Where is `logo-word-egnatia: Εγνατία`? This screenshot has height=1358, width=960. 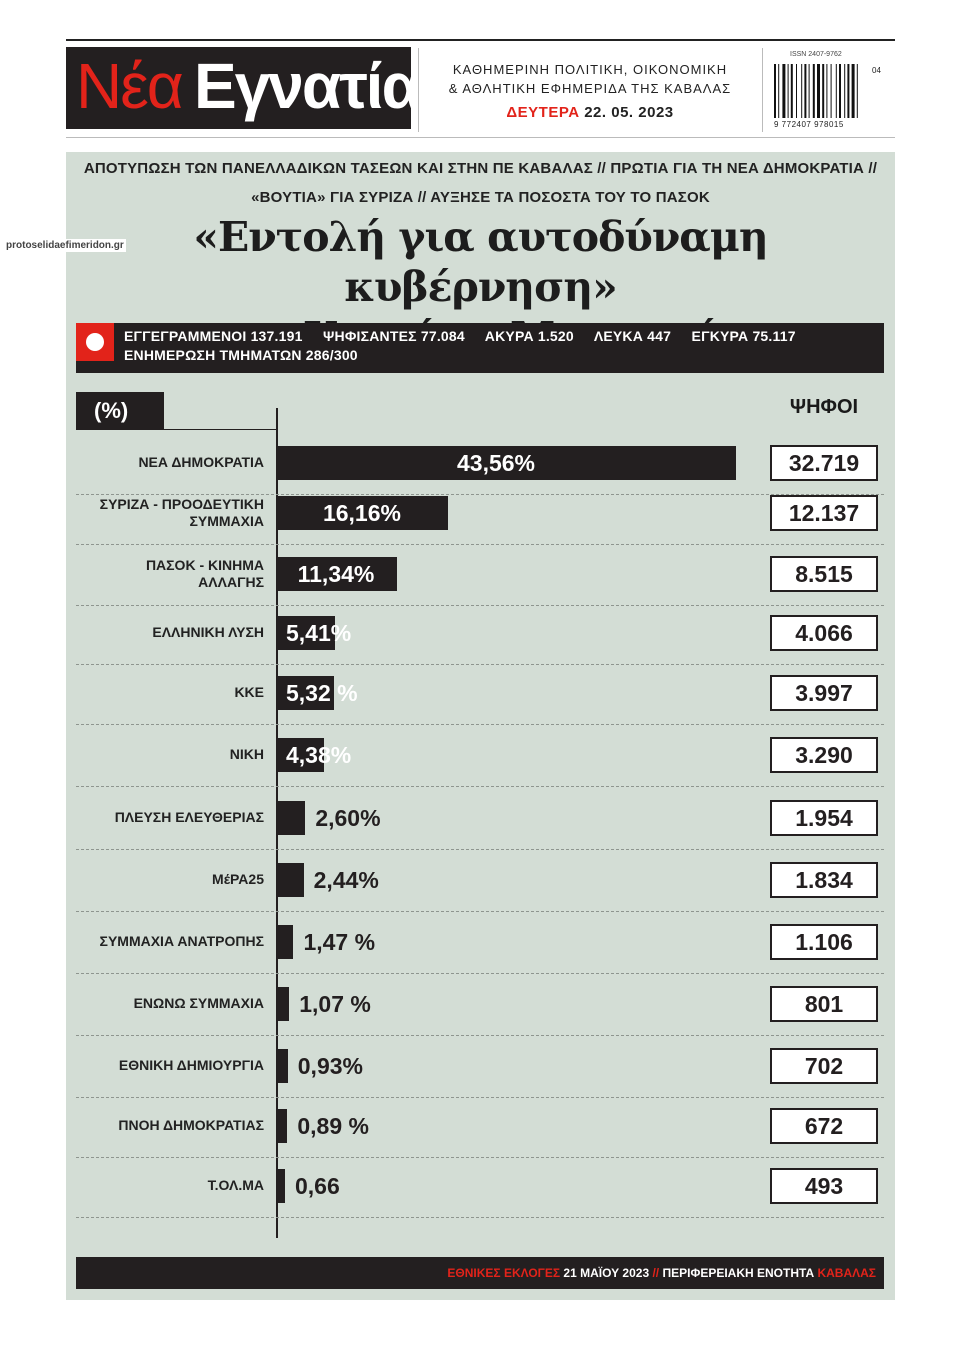 logo-word-egnatia: Εγνατία is located at coordinates (307, 86).